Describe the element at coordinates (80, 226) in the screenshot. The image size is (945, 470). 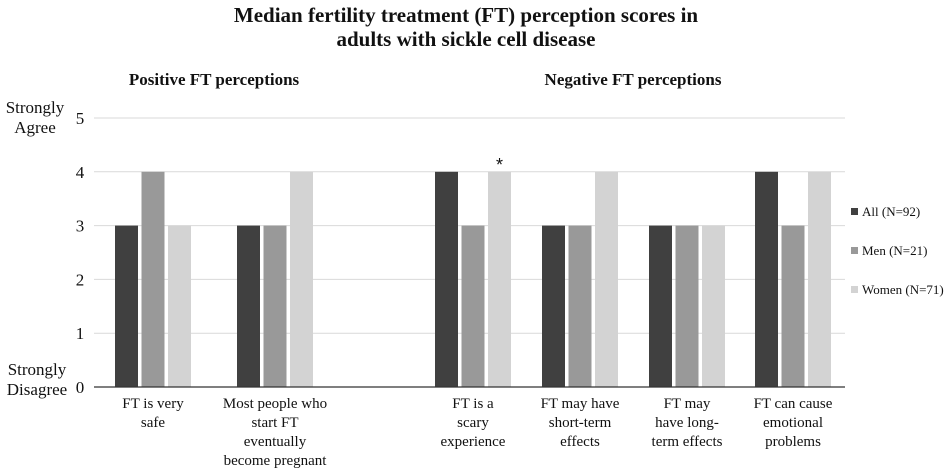
I see `y-tick-label: 3` at that location.